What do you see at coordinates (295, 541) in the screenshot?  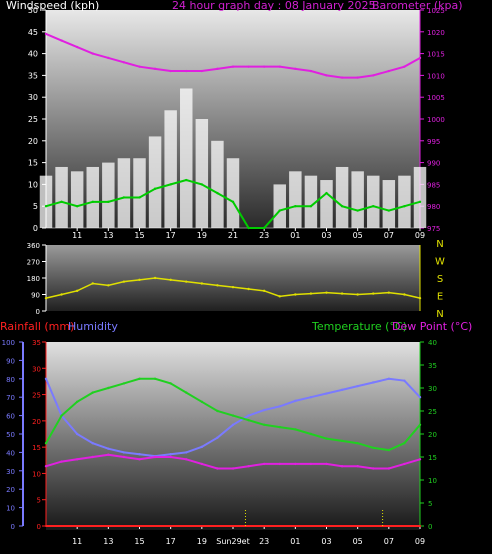 I see `temperature-x-tick-label: 01` at bounding box center [295, 541].